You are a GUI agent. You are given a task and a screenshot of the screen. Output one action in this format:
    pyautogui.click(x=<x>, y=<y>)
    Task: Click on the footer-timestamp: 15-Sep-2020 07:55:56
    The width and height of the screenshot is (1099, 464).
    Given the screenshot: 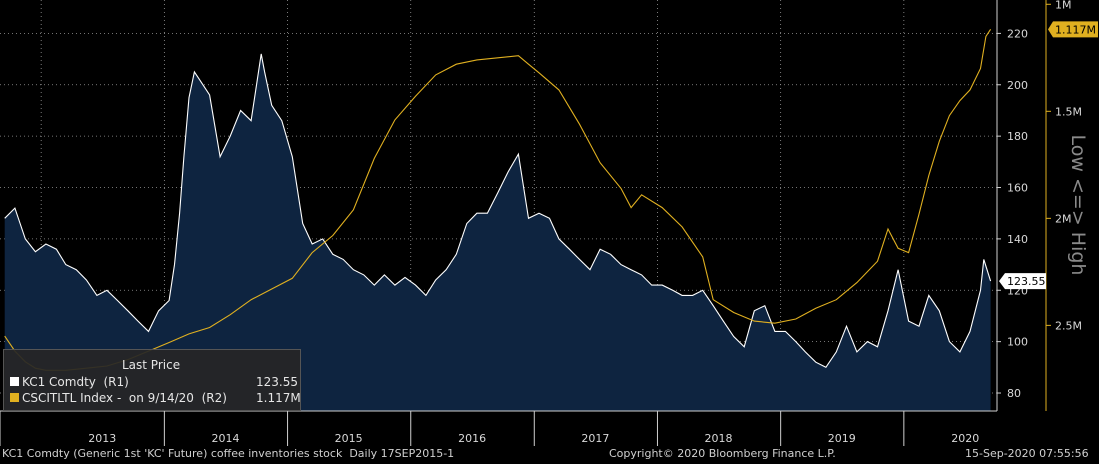 What is the action you would take?
    pyautogui.click(x=1027, y=453)
    